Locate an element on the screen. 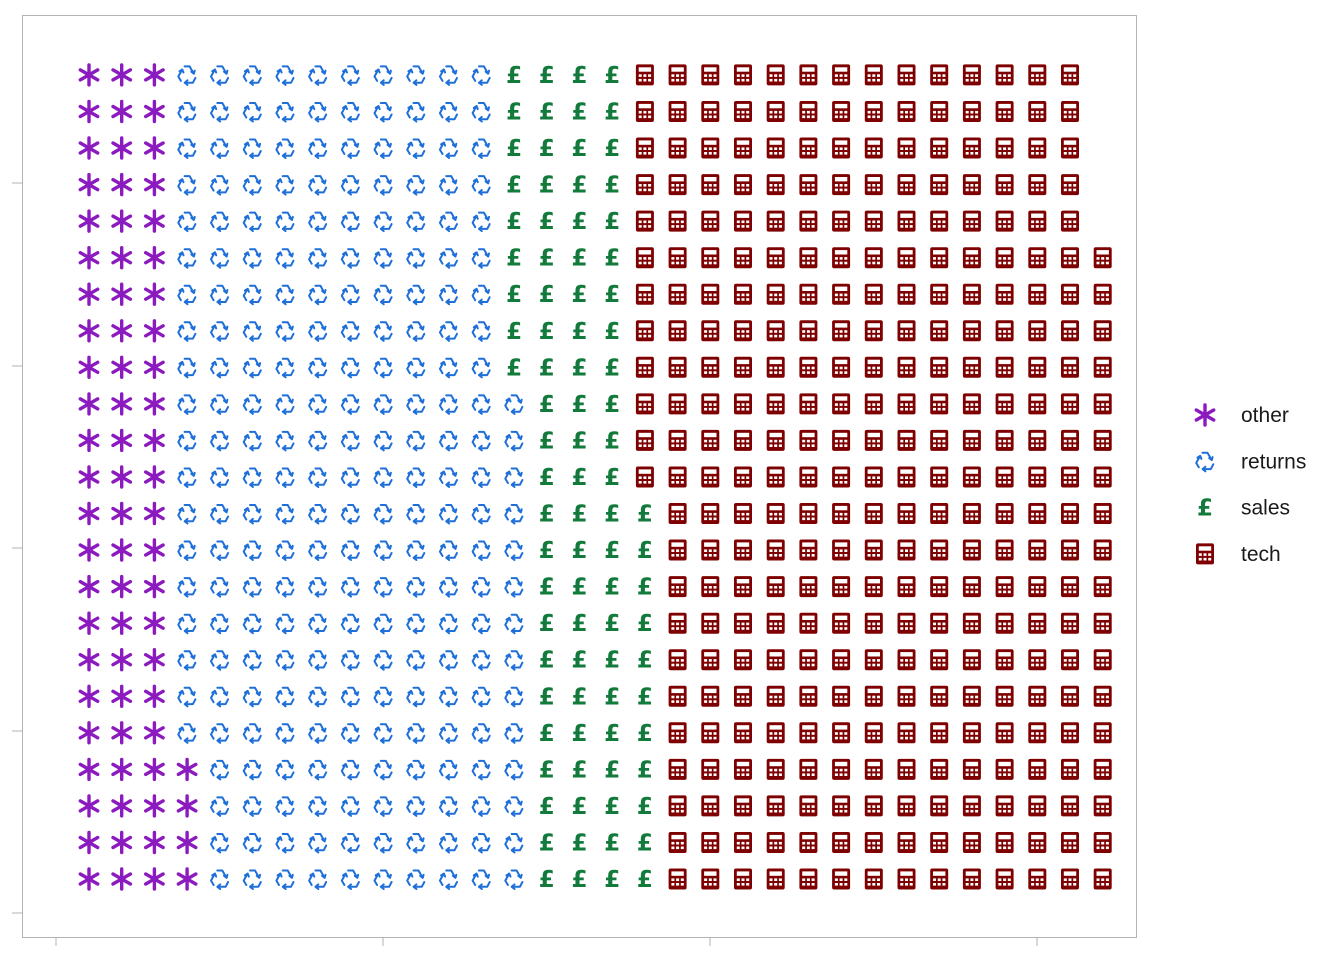 The image size is (1344, 960). legend-item-sales: sales is located at coordinates (1243, 507).